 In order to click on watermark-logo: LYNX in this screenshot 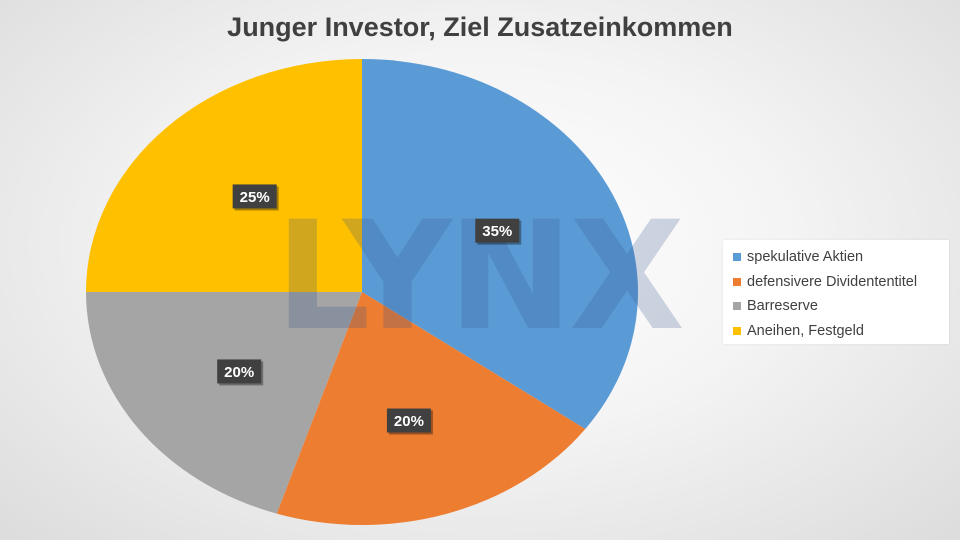, I will do `click(478, 277)`.